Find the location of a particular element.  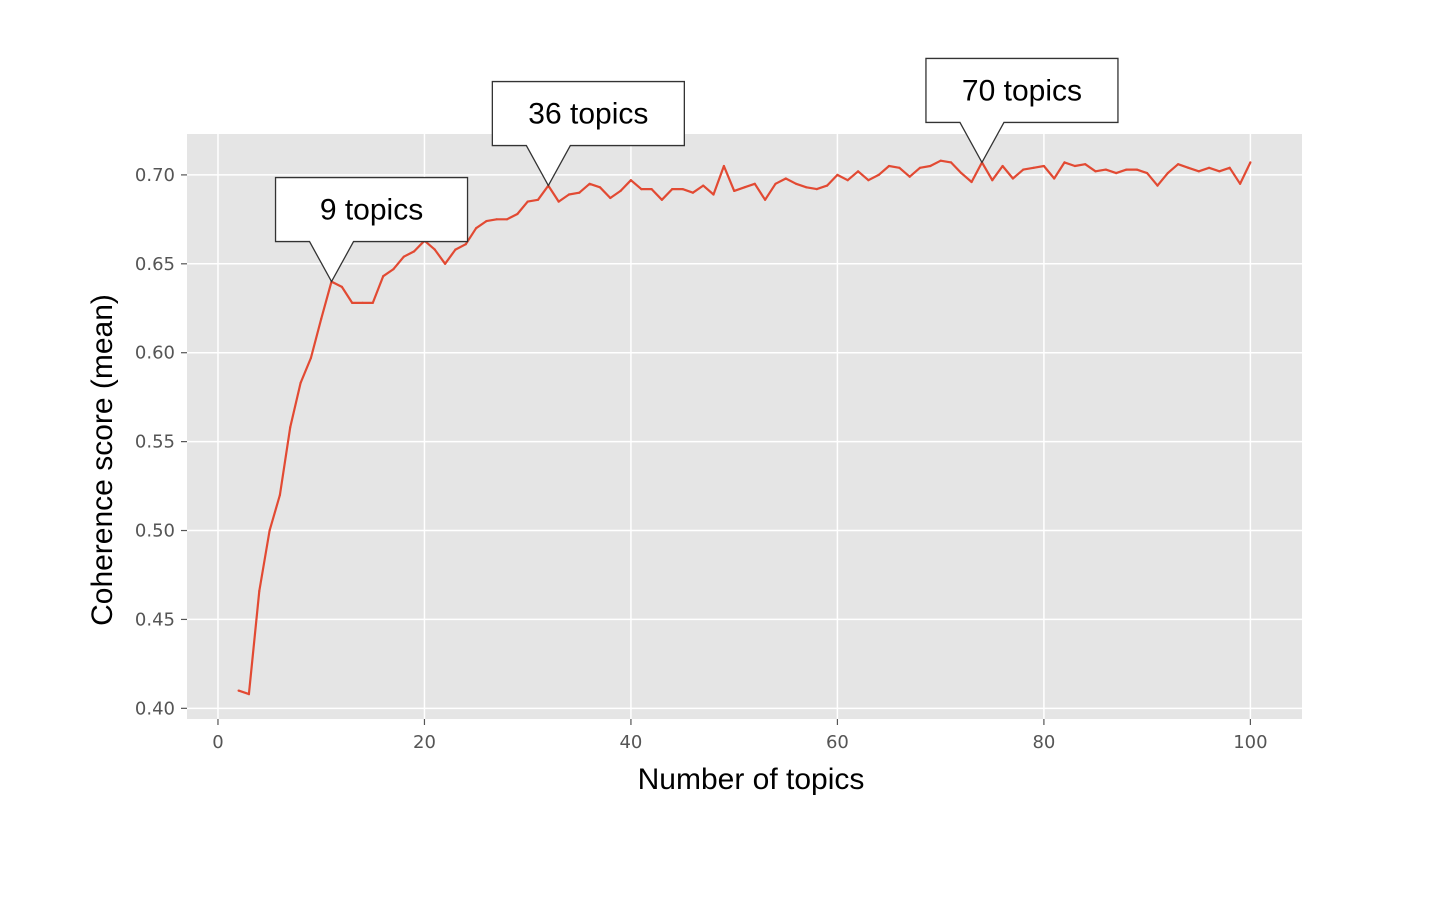

y-tick-label: 0.60 is located at coordinates (155, 353).